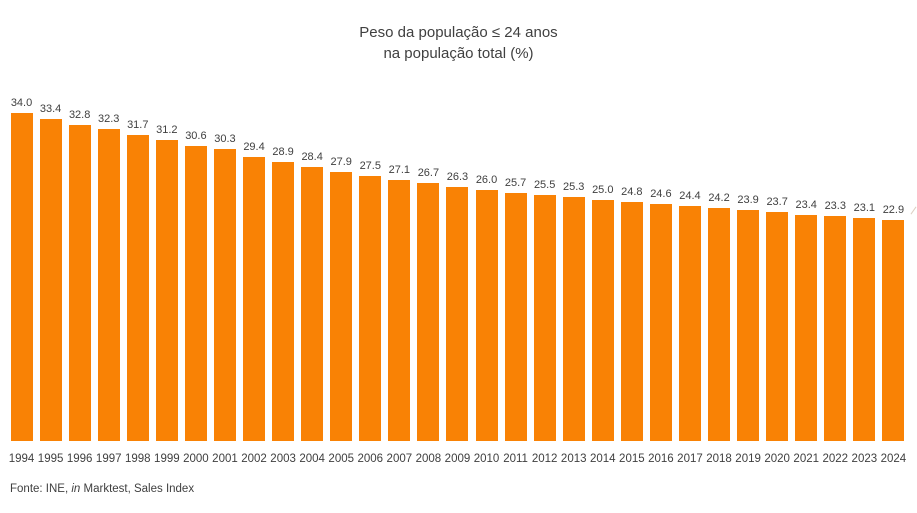  Describe the element at coordinates (806, 280) in the screenshot. I see `bar-column: 23.4 2021` at that location.